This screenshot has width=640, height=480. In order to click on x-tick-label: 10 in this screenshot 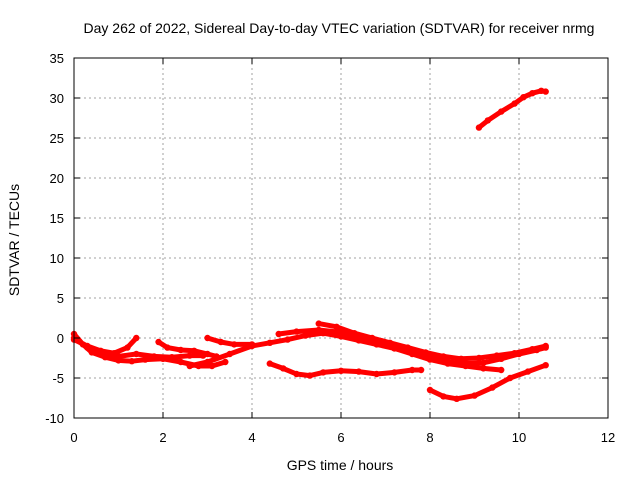, I will do `click(519, 437)`.